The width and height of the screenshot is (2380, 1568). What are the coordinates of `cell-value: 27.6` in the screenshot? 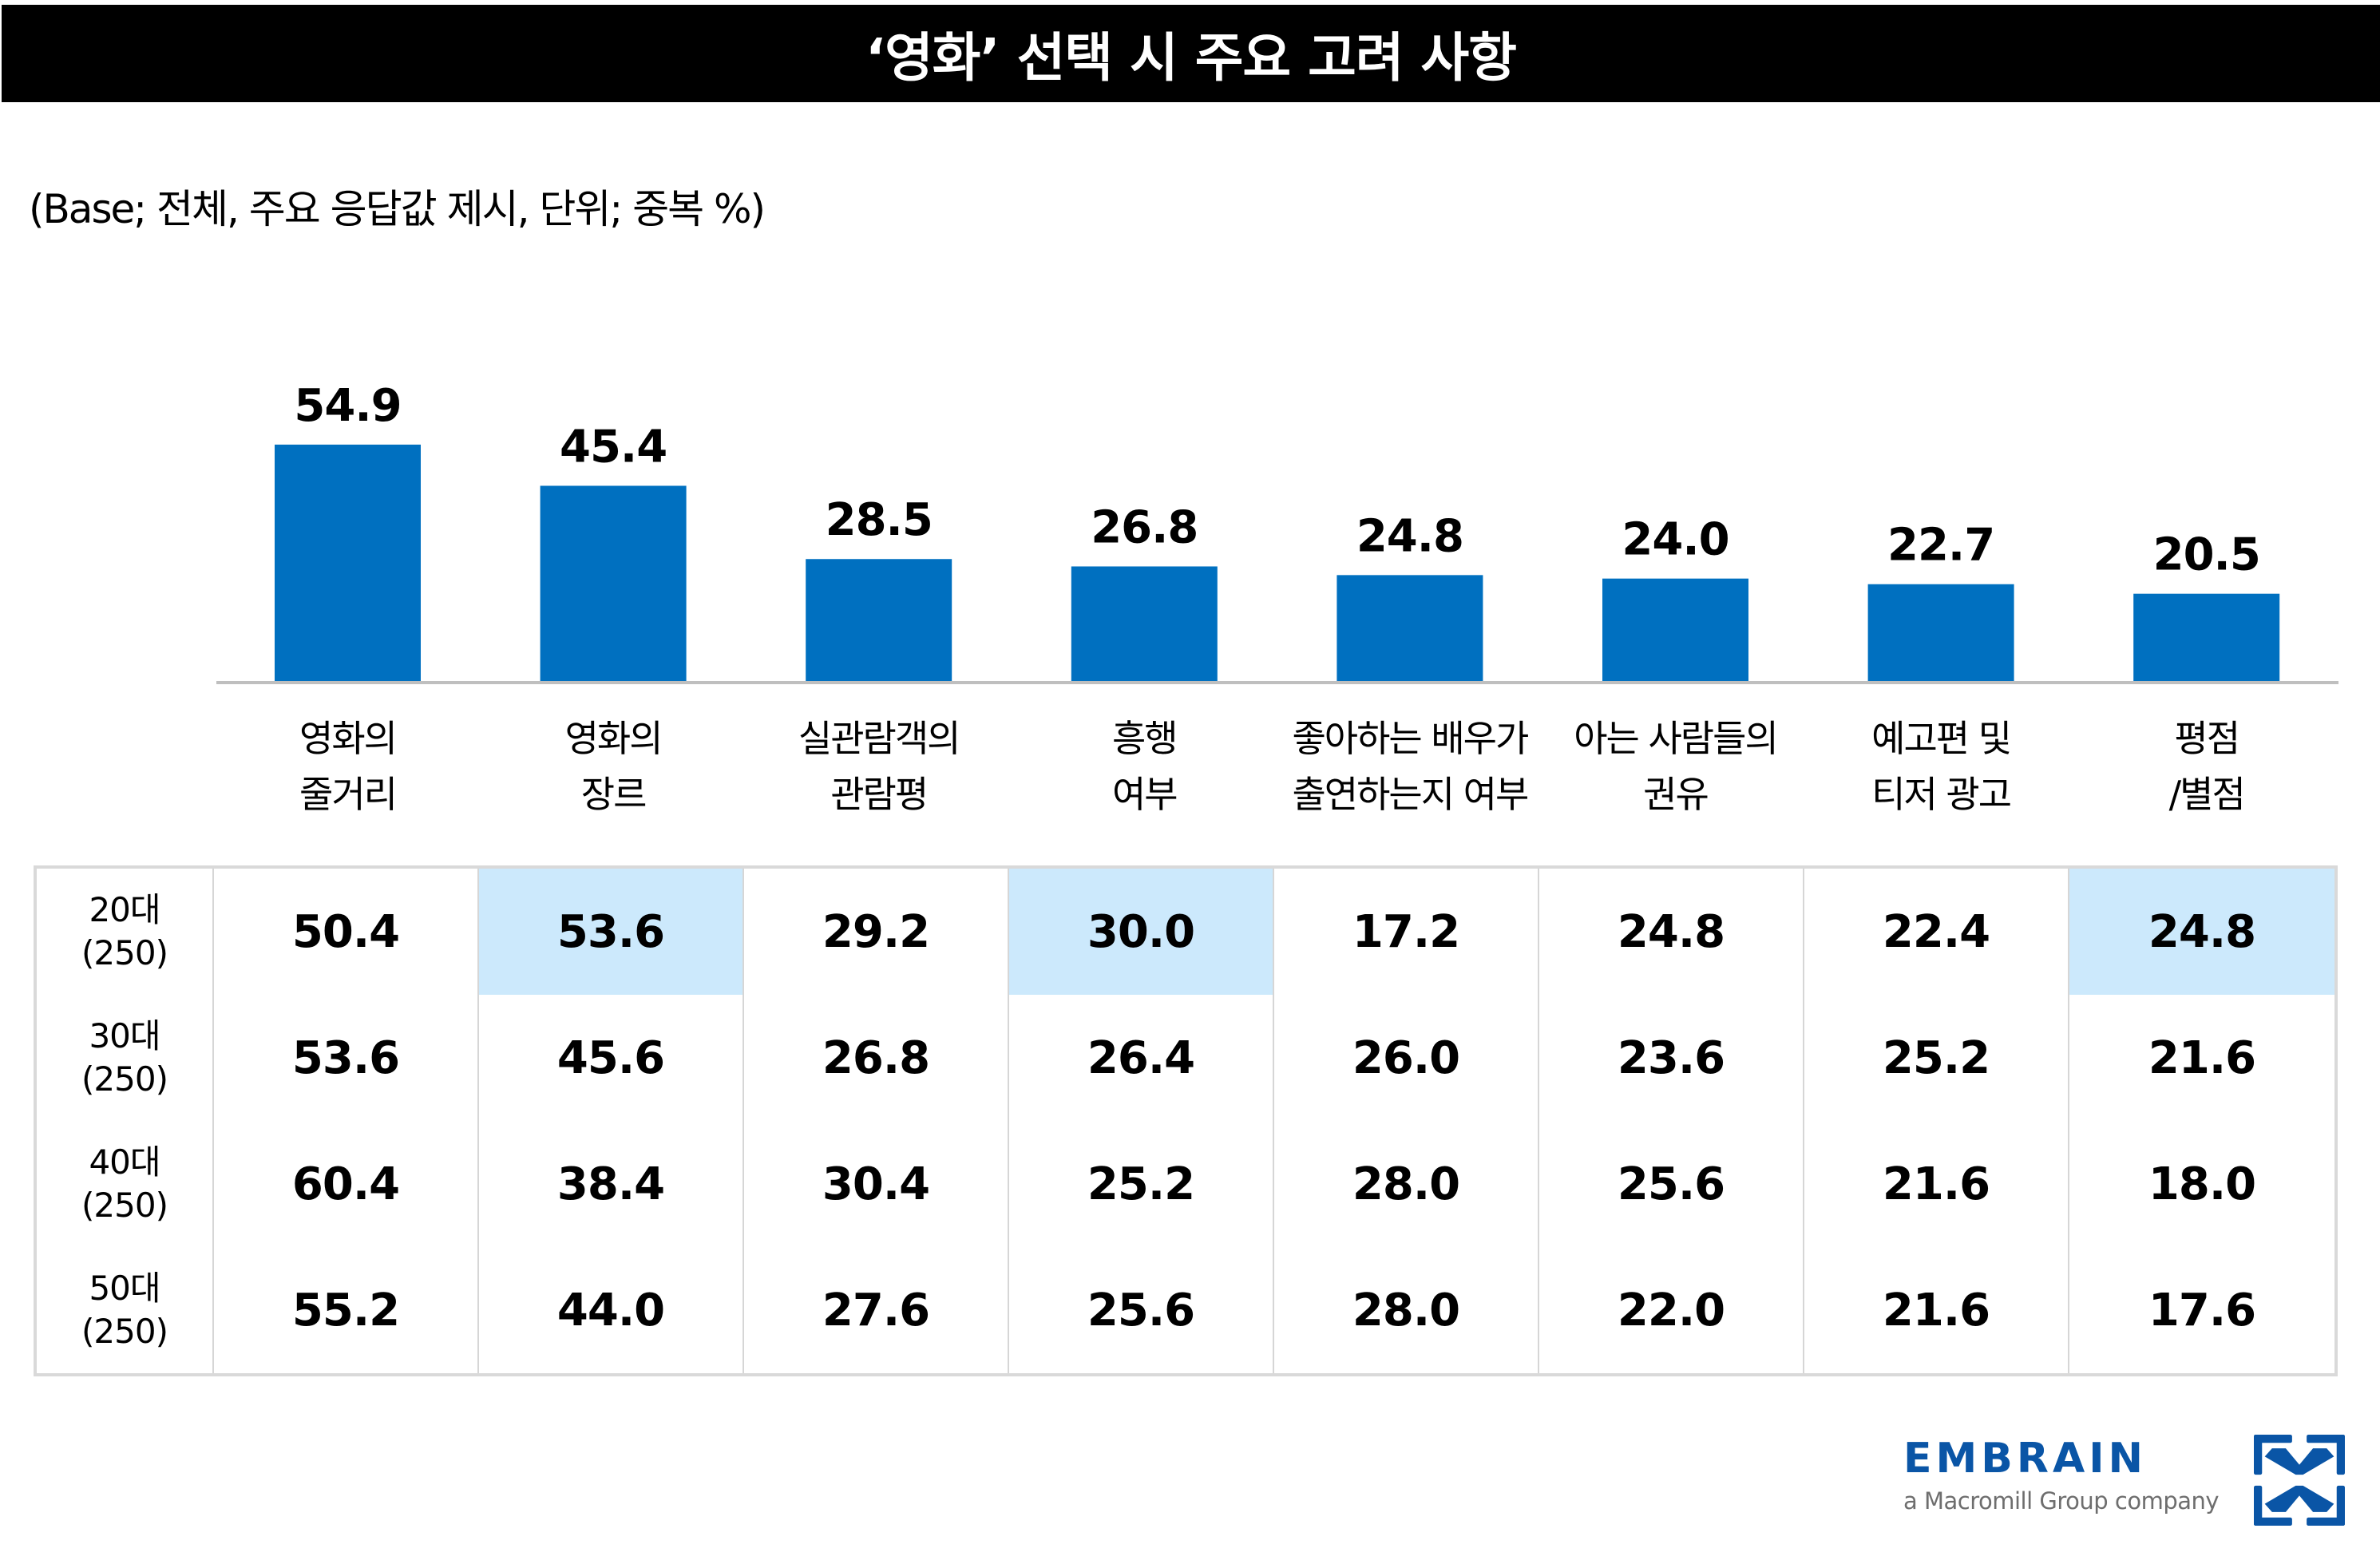 It's located at (876, 1310).